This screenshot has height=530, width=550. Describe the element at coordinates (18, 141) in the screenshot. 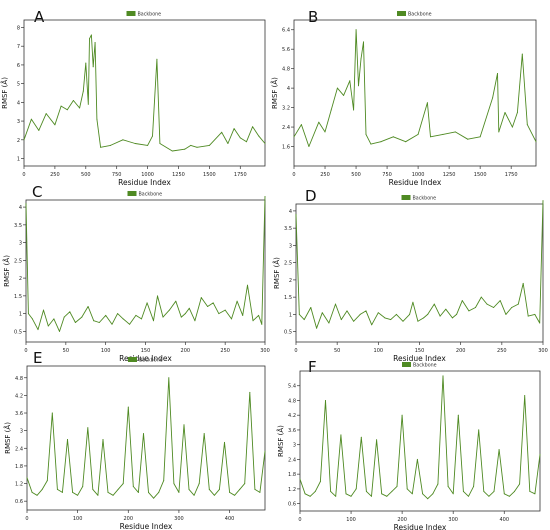

I see `y-tick-label: 2` at that location.